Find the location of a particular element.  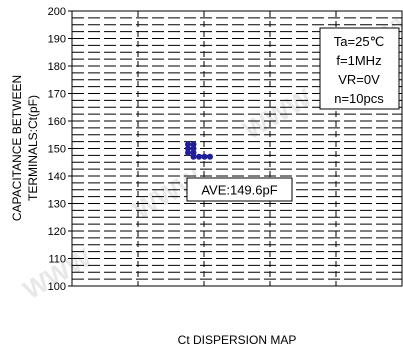

average-box is located at coordinates (239, 189).